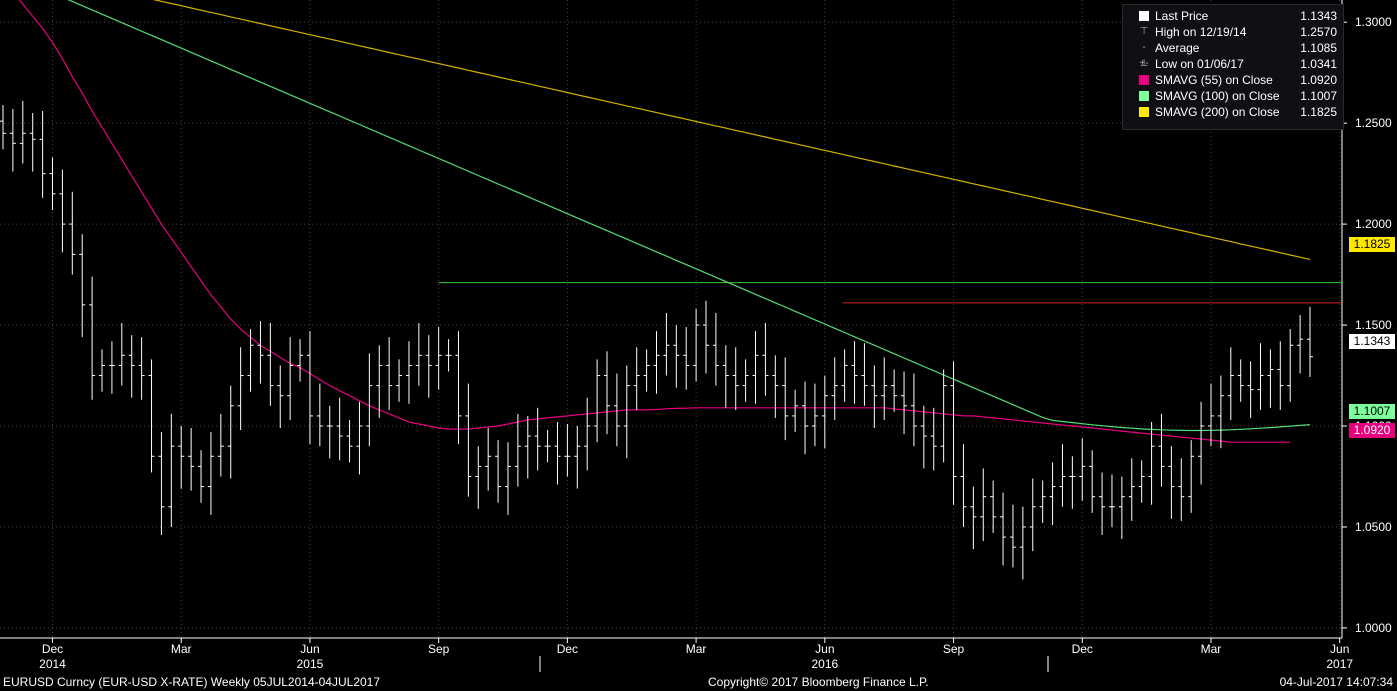 The image size is (1397, 691). I want to click on legend-item-sma55: SMAVG (55) on Close 1.0920, so click(1233, 80).